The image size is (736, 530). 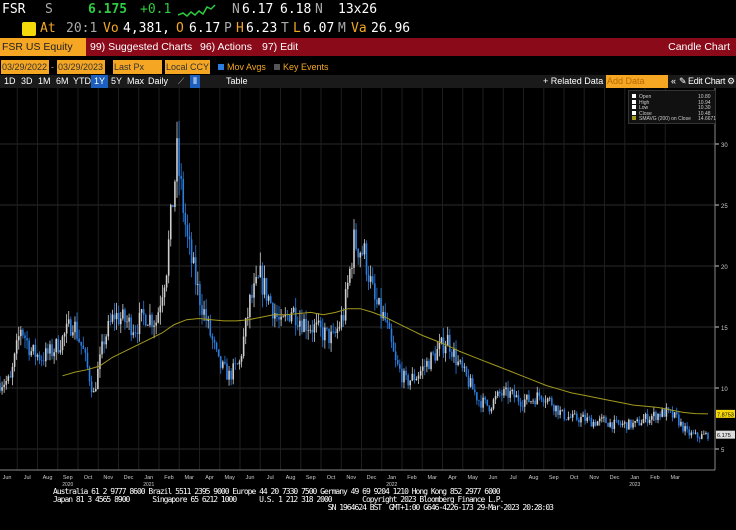 I want to click on low-label: L, so click(x=297, y=28).